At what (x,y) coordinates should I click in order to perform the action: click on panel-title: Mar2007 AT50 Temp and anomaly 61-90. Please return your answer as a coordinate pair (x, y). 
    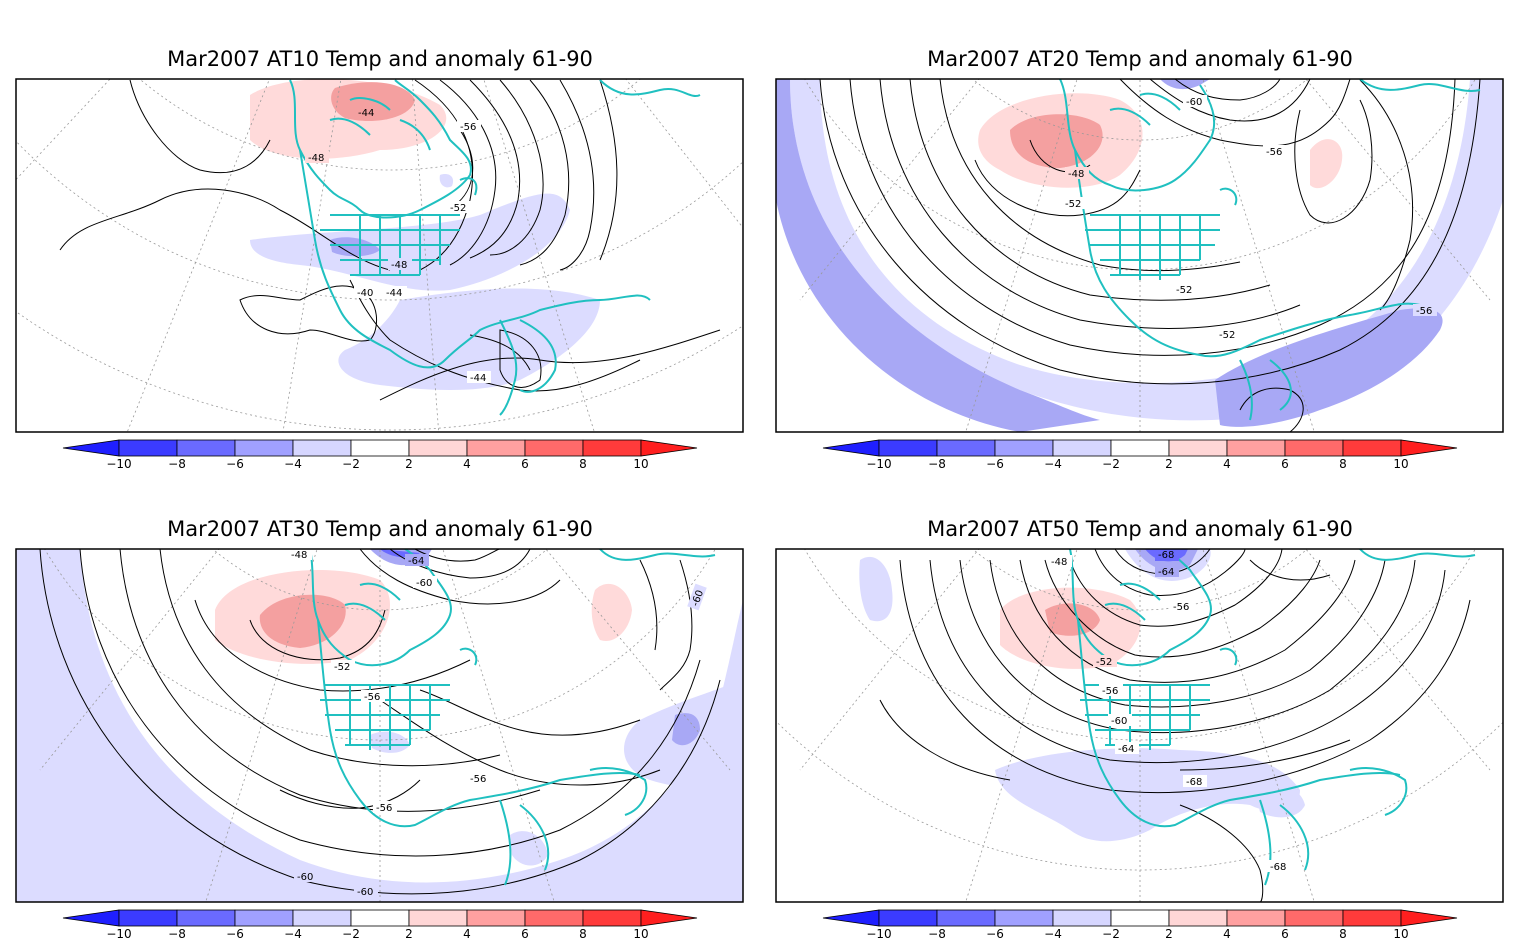
    Looking at the image, I should click on (1140, 529).